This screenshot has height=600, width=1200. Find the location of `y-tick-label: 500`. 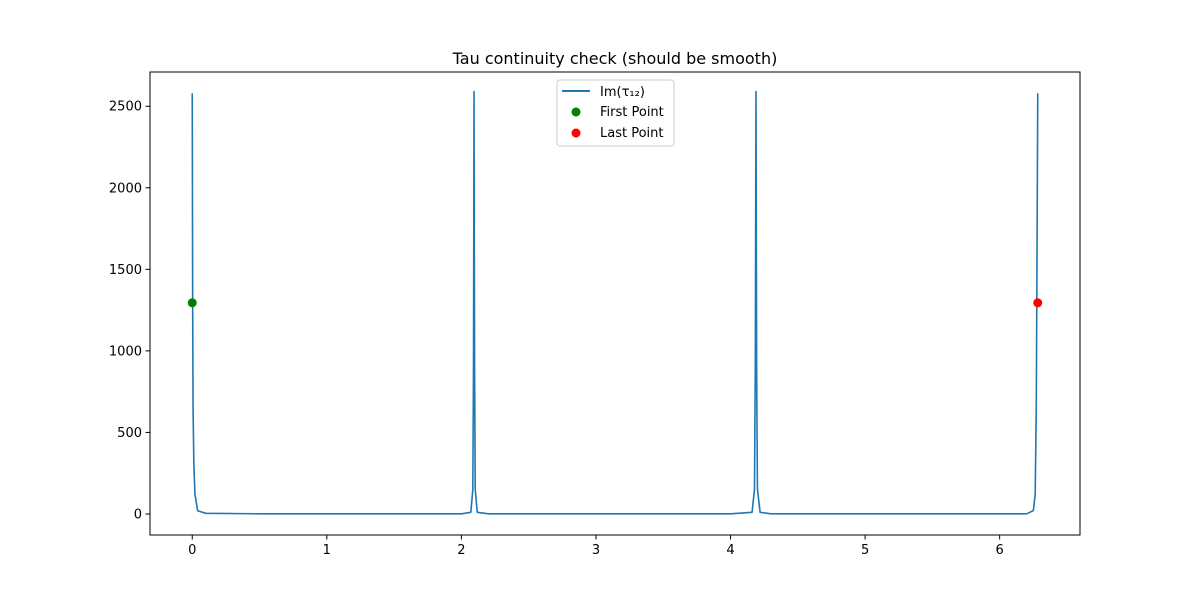

y-tick-label: 500 is located at coordinates (129, 433).